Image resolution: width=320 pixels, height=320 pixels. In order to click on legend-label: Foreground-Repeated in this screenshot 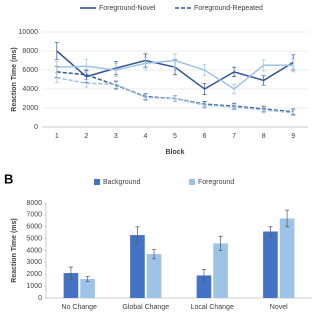, I will do `click(228, 8)`.